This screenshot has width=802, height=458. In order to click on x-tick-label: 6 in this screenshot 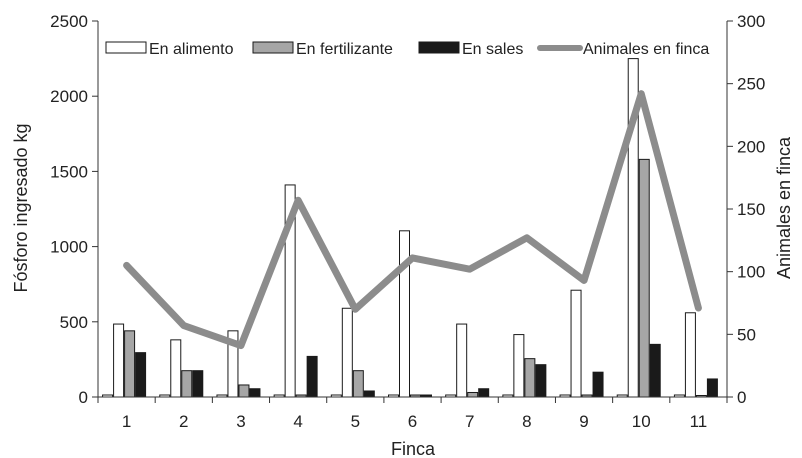, I will do `click(412, 421)`.